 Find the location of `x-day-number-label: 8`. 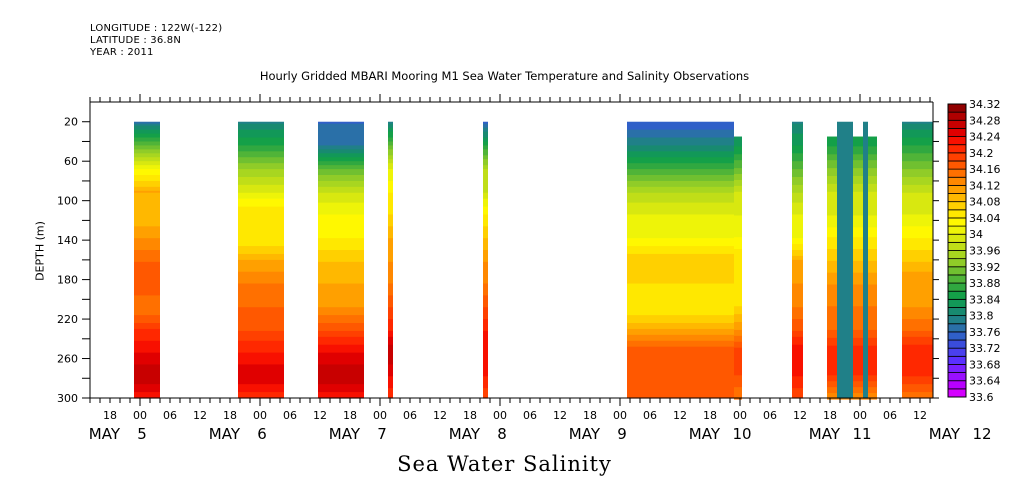

x-day-number-label: 8 is located at coordinates (502, 434).